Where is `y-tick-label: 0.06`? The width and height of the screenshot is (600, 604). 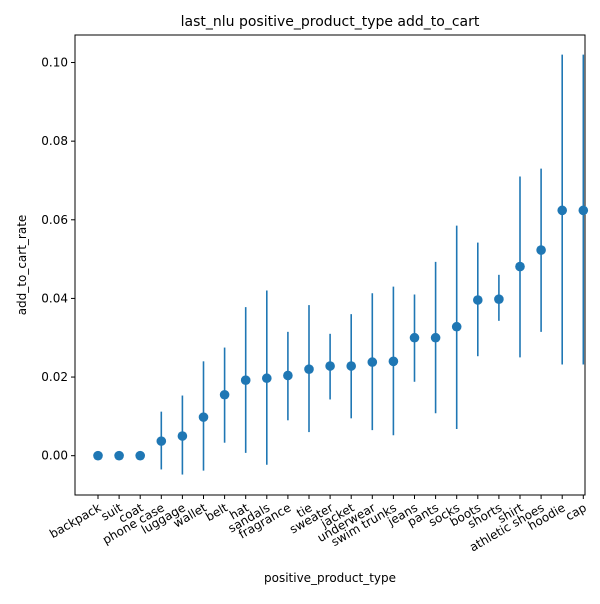 y-tick-label: 0.06 is located at coordinates (54, 220).